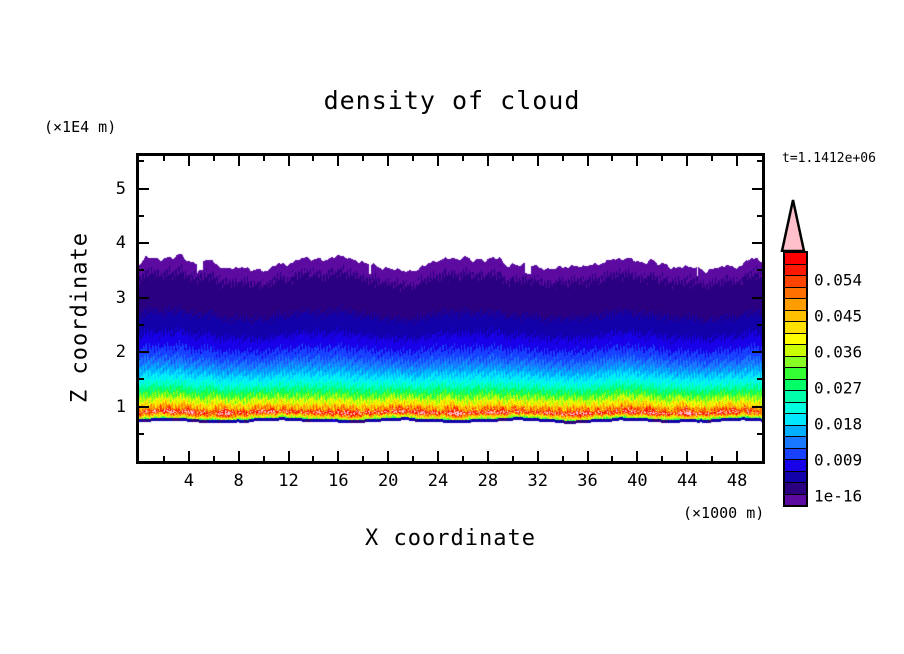 The width and height of the screenshot is (904, 654). I want to click on x-tick-label: 4, so click(188, 481).